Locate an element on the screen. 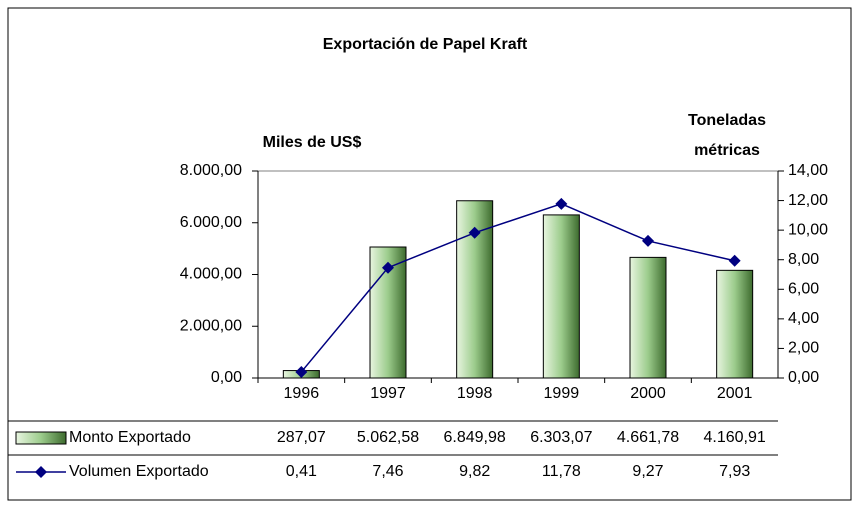 The height and width of the screenshot is (508, 859). y2-tick-label: 2,00 is located at coordinates (803, 348).